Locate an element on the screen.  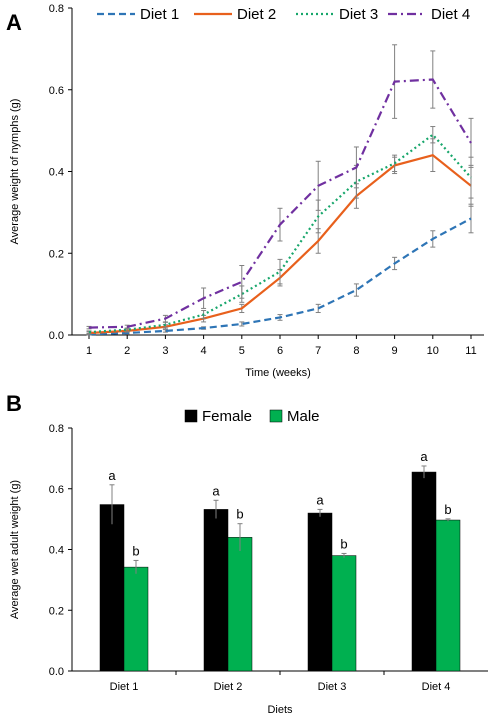
panel-label-a: A is located at coordinates (14, 22).